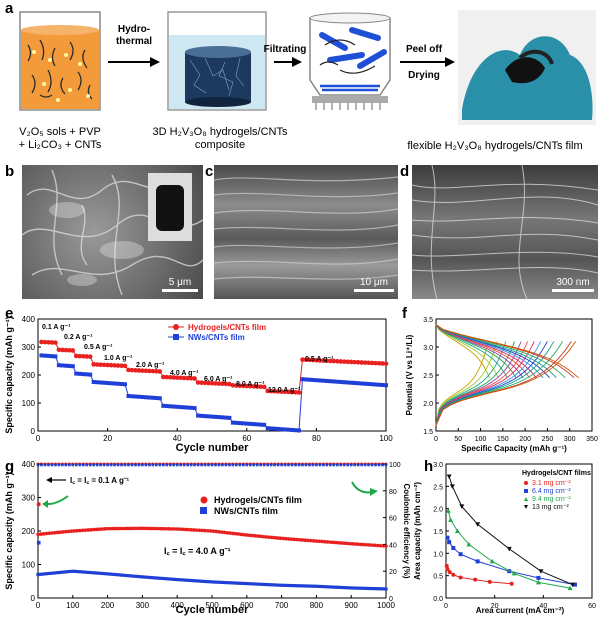  What do you see at coordinates (406, 530) in the screenshot?
I see `g-y2label: Coulombic efficiency (%)` at bounding box center [406, 530].